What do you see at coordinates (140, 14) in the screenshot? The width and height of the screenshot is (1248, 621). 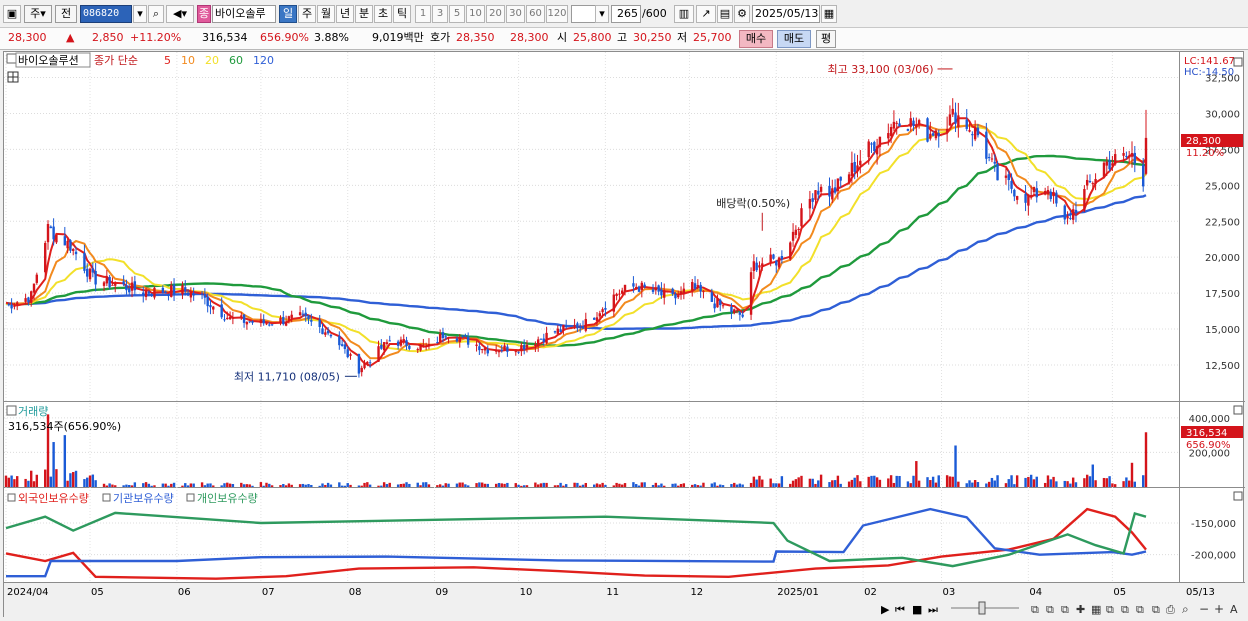 I see `code-dropdown-icon: ▾` at bounding box center [140, 14].